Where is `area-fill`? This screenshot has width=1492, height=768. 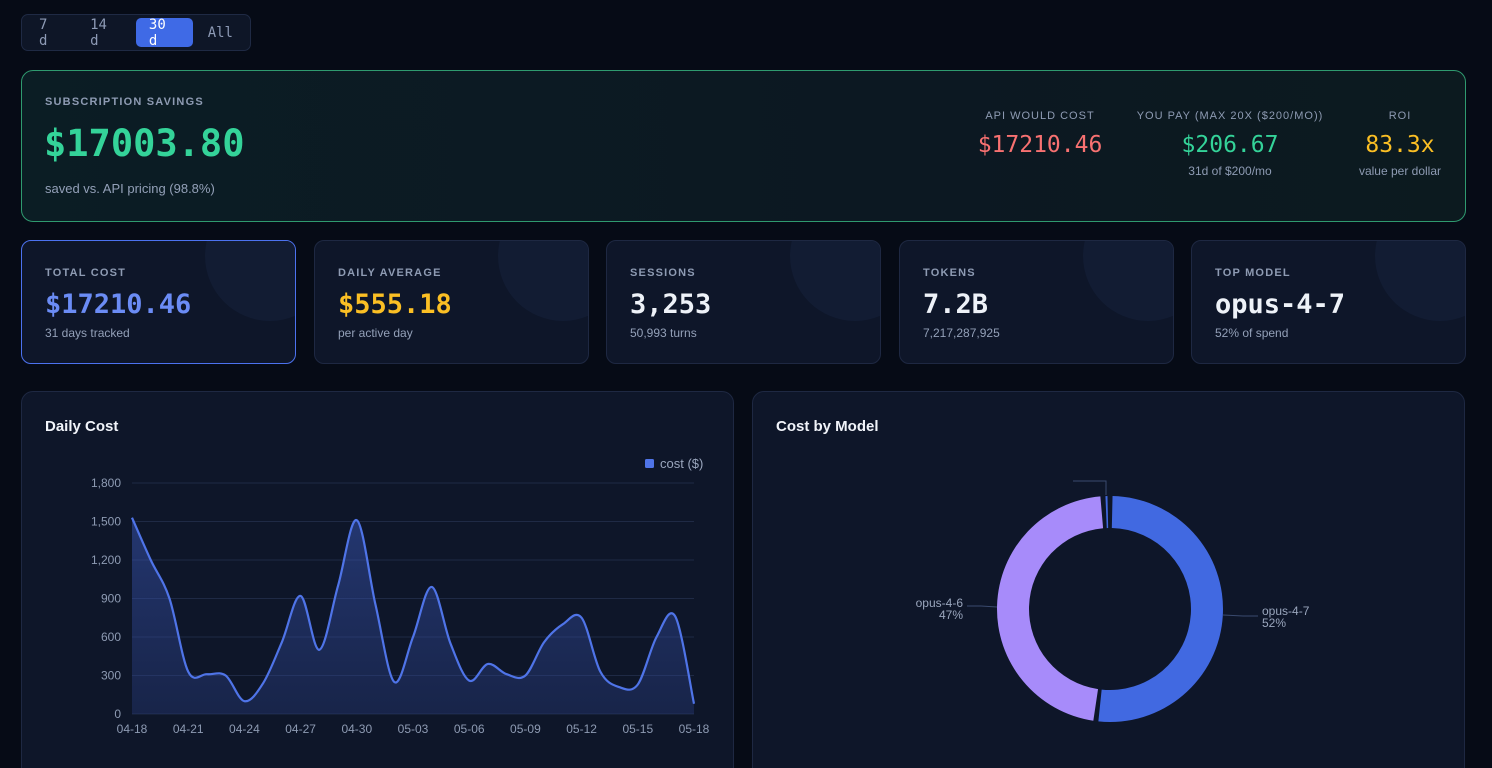
area-fill is located at coordinates (413, 615).